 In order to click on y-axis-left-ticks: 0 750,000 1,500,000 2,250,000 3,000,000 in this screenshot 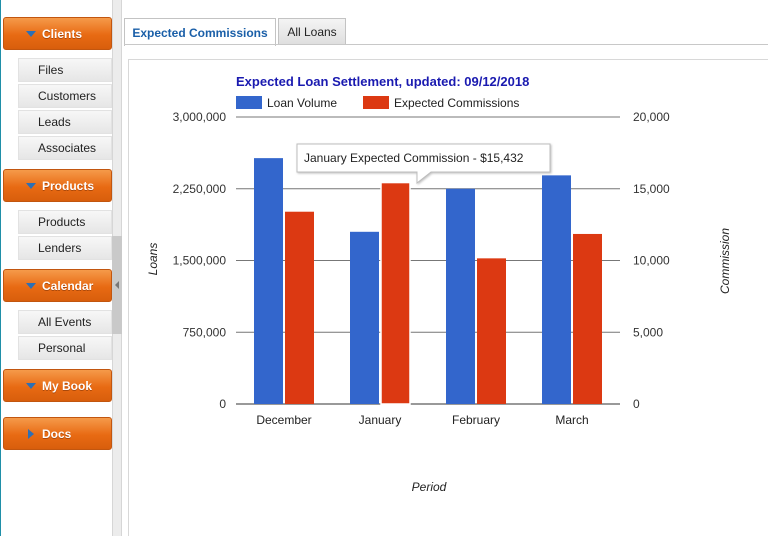, I will do `click(200, 260)`.